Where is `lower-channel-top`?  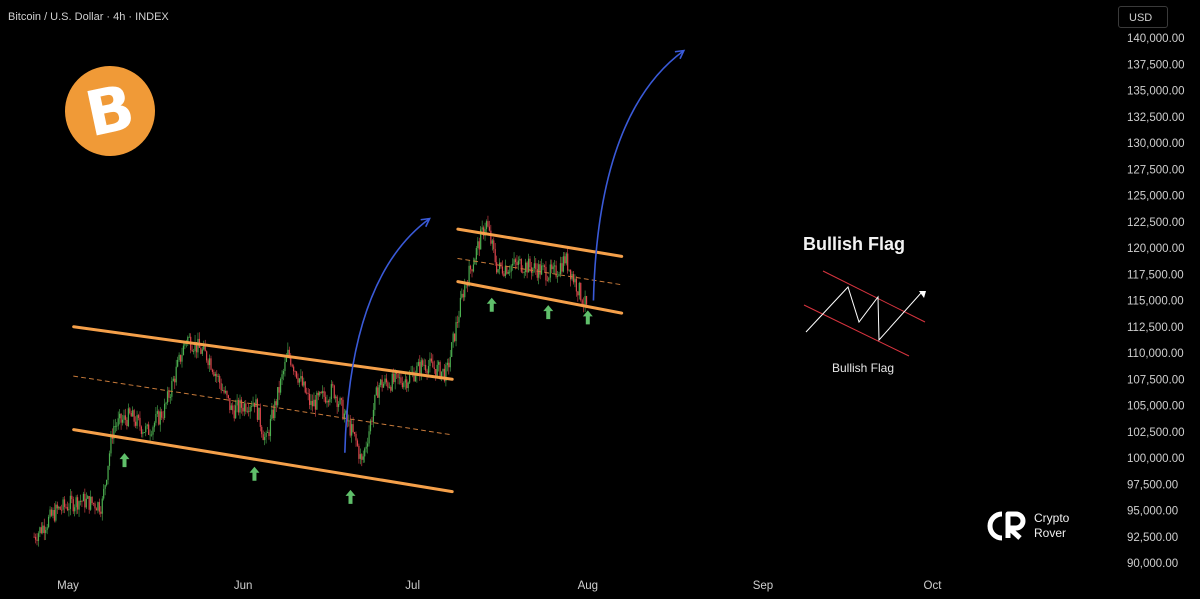 lower-channel-top is located at coordinates (263, 353).